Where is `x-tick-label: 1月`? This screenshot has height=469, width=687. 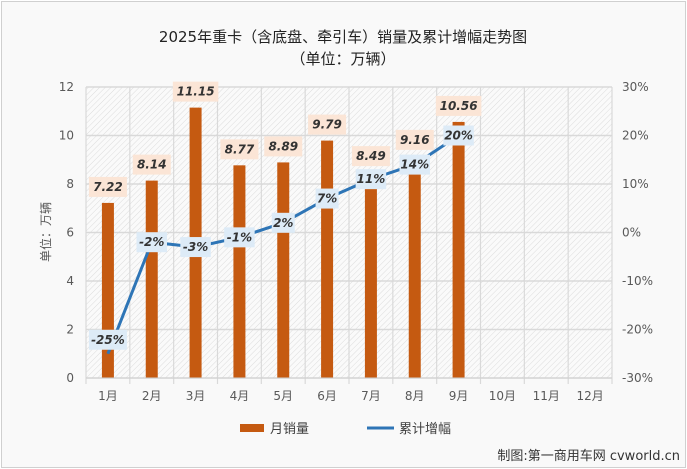 x-tick-label: 1月 is located at coordinates (108, 396).